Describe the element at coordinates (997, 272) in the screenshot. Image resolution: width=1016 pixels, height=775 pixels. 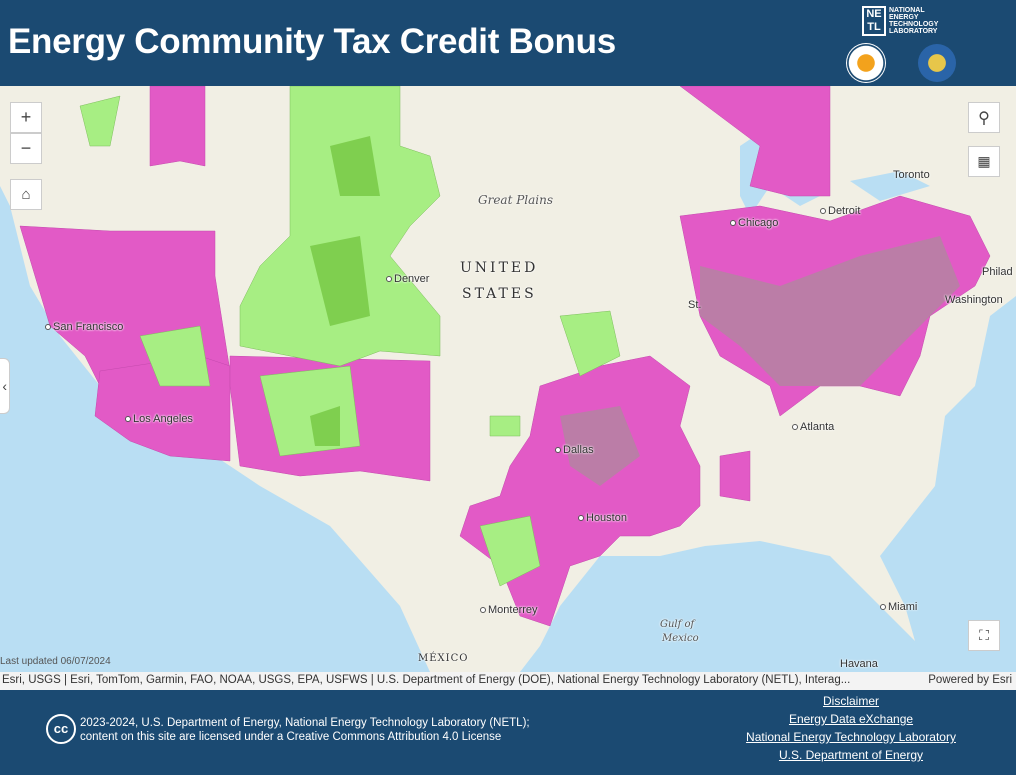
I see `city-label: Philad` at that location.